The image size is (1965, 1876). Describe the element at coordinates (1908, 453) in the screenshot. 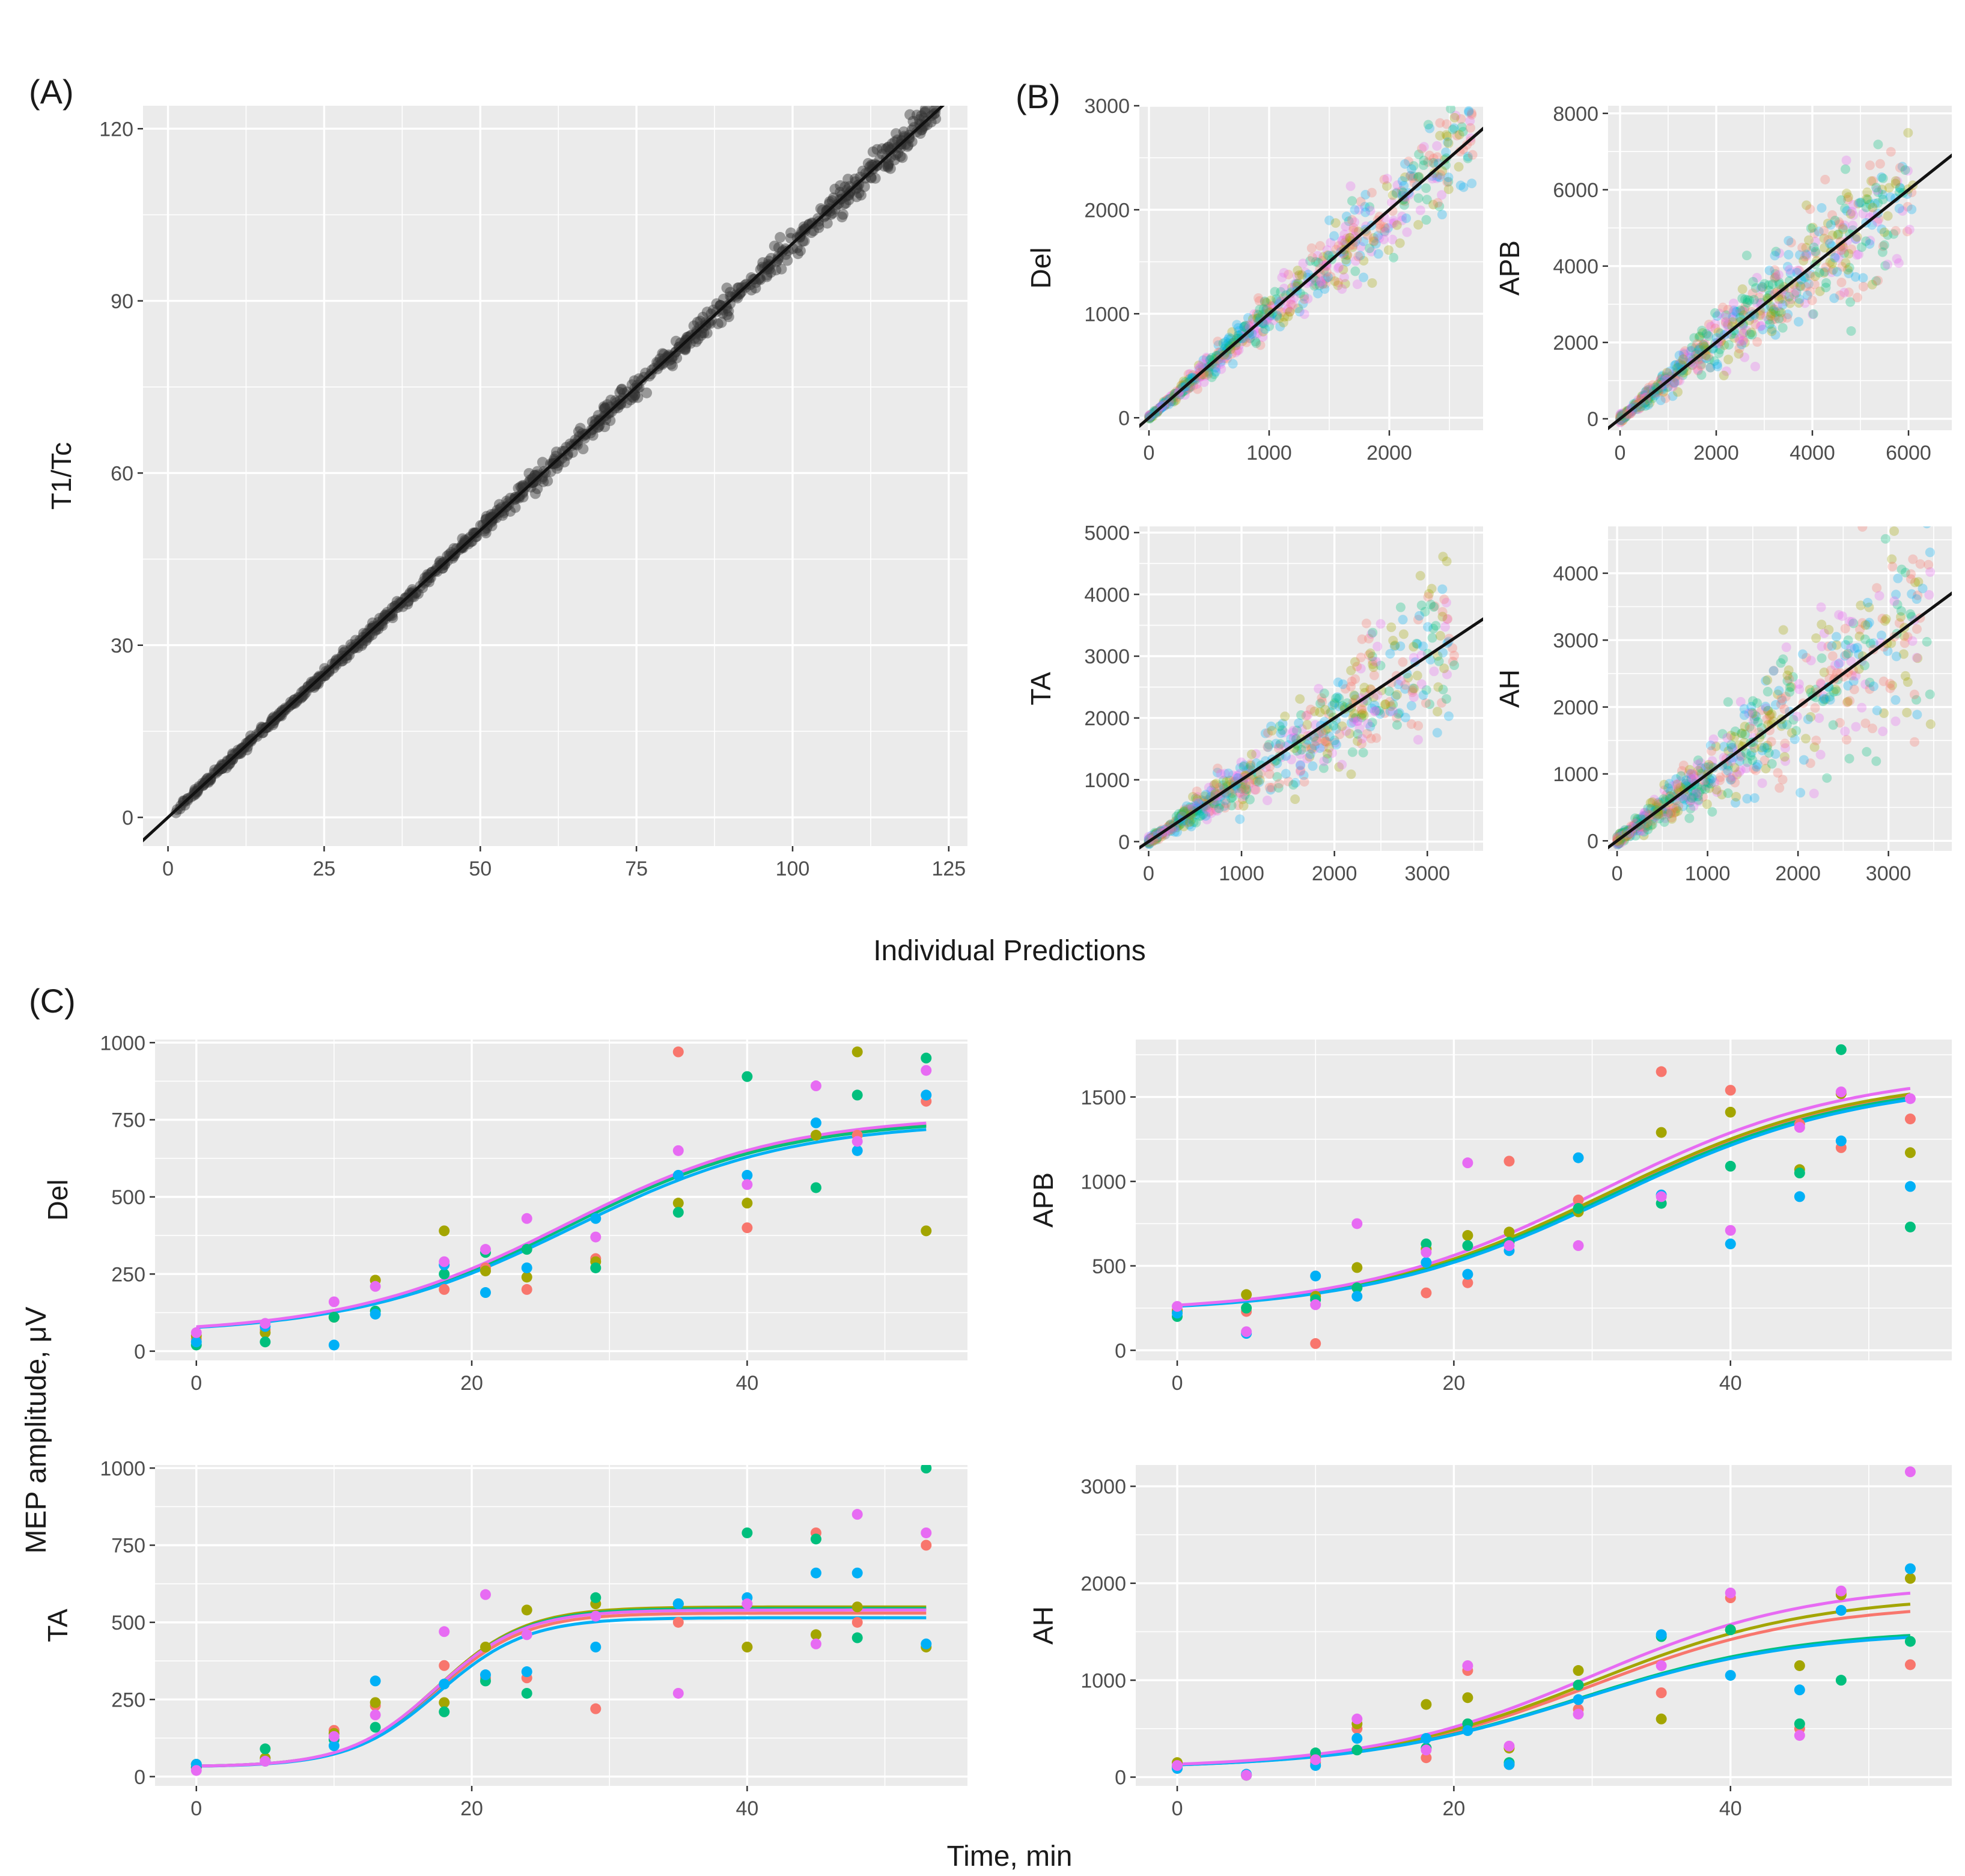

I see `x-tick-label: 6000` at that location.